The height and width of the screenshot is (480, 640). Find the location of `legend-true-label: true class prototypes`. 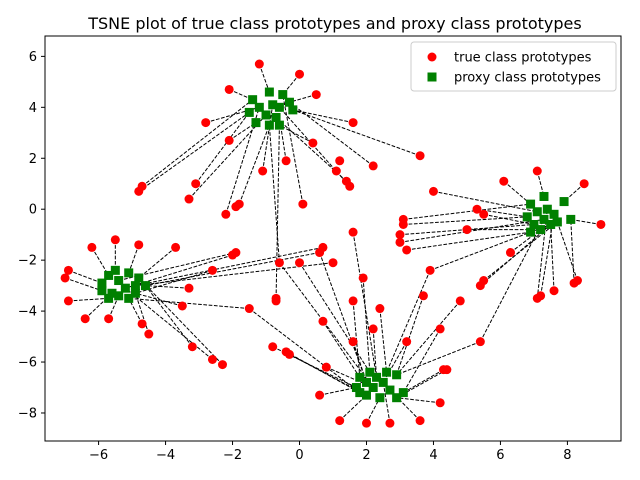

legend-true-label: true class prototypes is located at coordinates (523, 58).